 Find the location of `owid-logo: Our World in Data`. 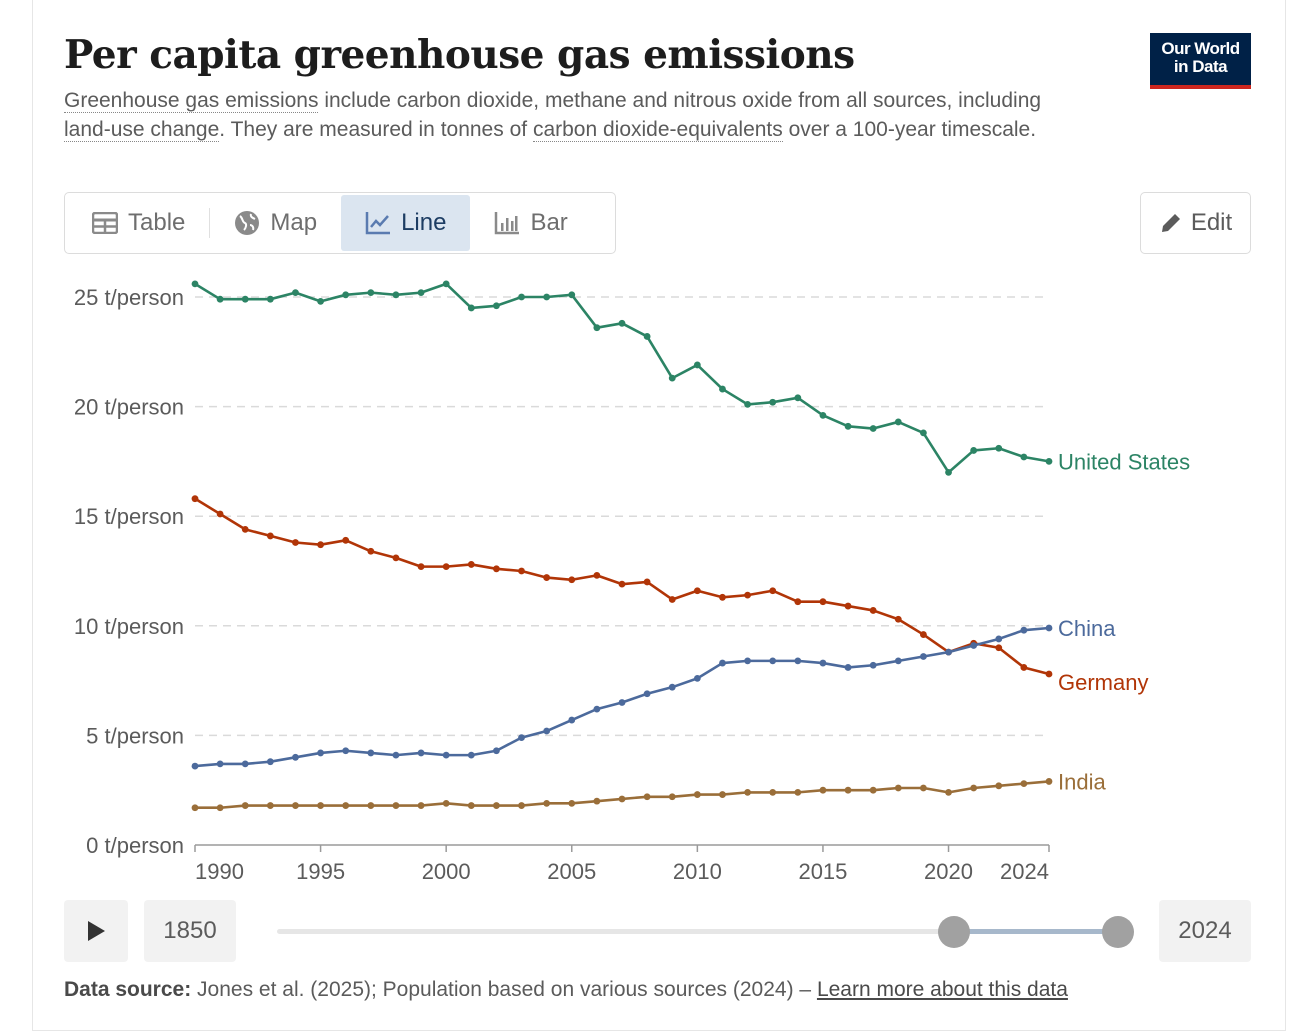

owid-logo: Our World in Data is located at coordinates (1200, 61).